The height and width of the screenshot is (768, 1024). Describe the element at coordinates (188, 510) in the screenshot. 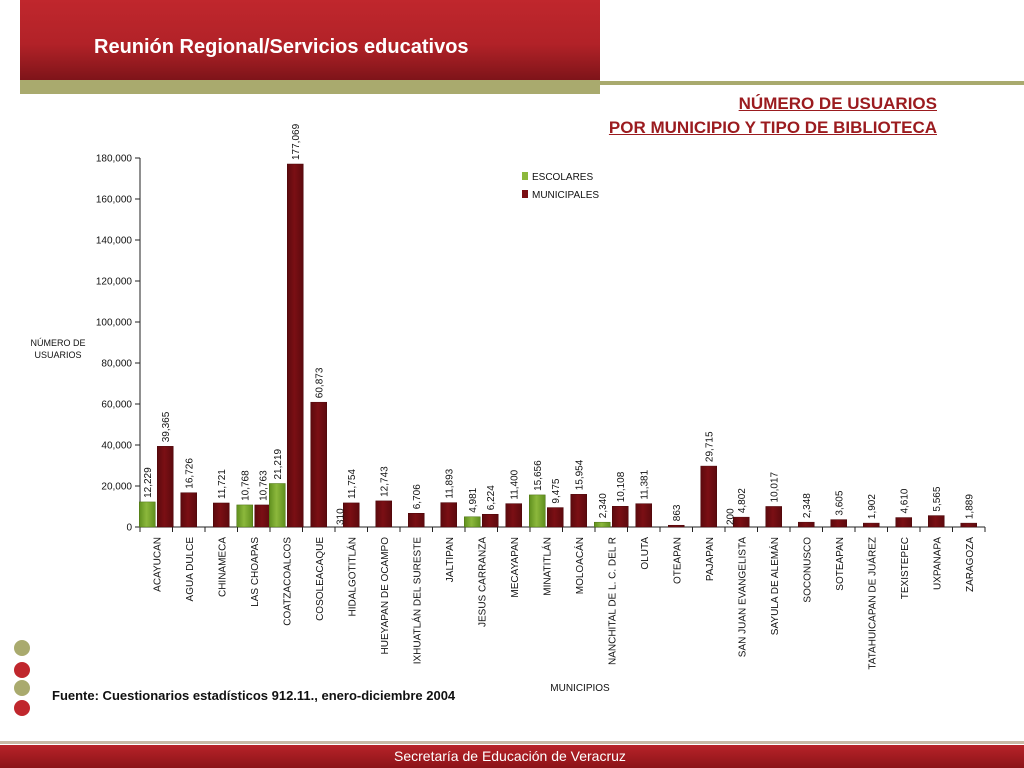

I see `bar-municipales-agua-dulce` at that location.